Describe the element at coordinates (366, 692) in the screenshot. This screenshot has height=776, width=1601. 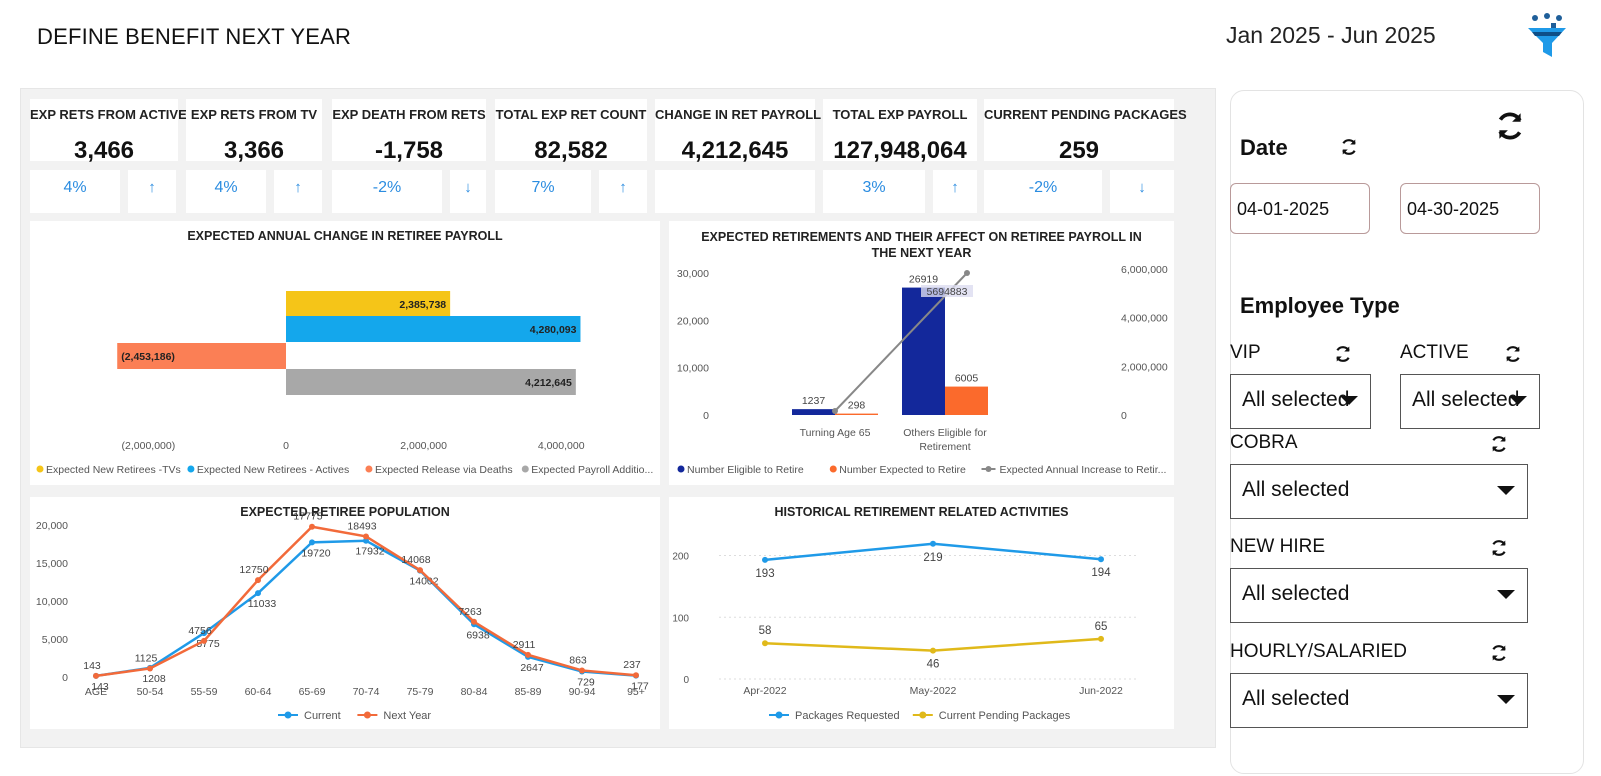
I see `x-tick-label: 70-74` at that location.